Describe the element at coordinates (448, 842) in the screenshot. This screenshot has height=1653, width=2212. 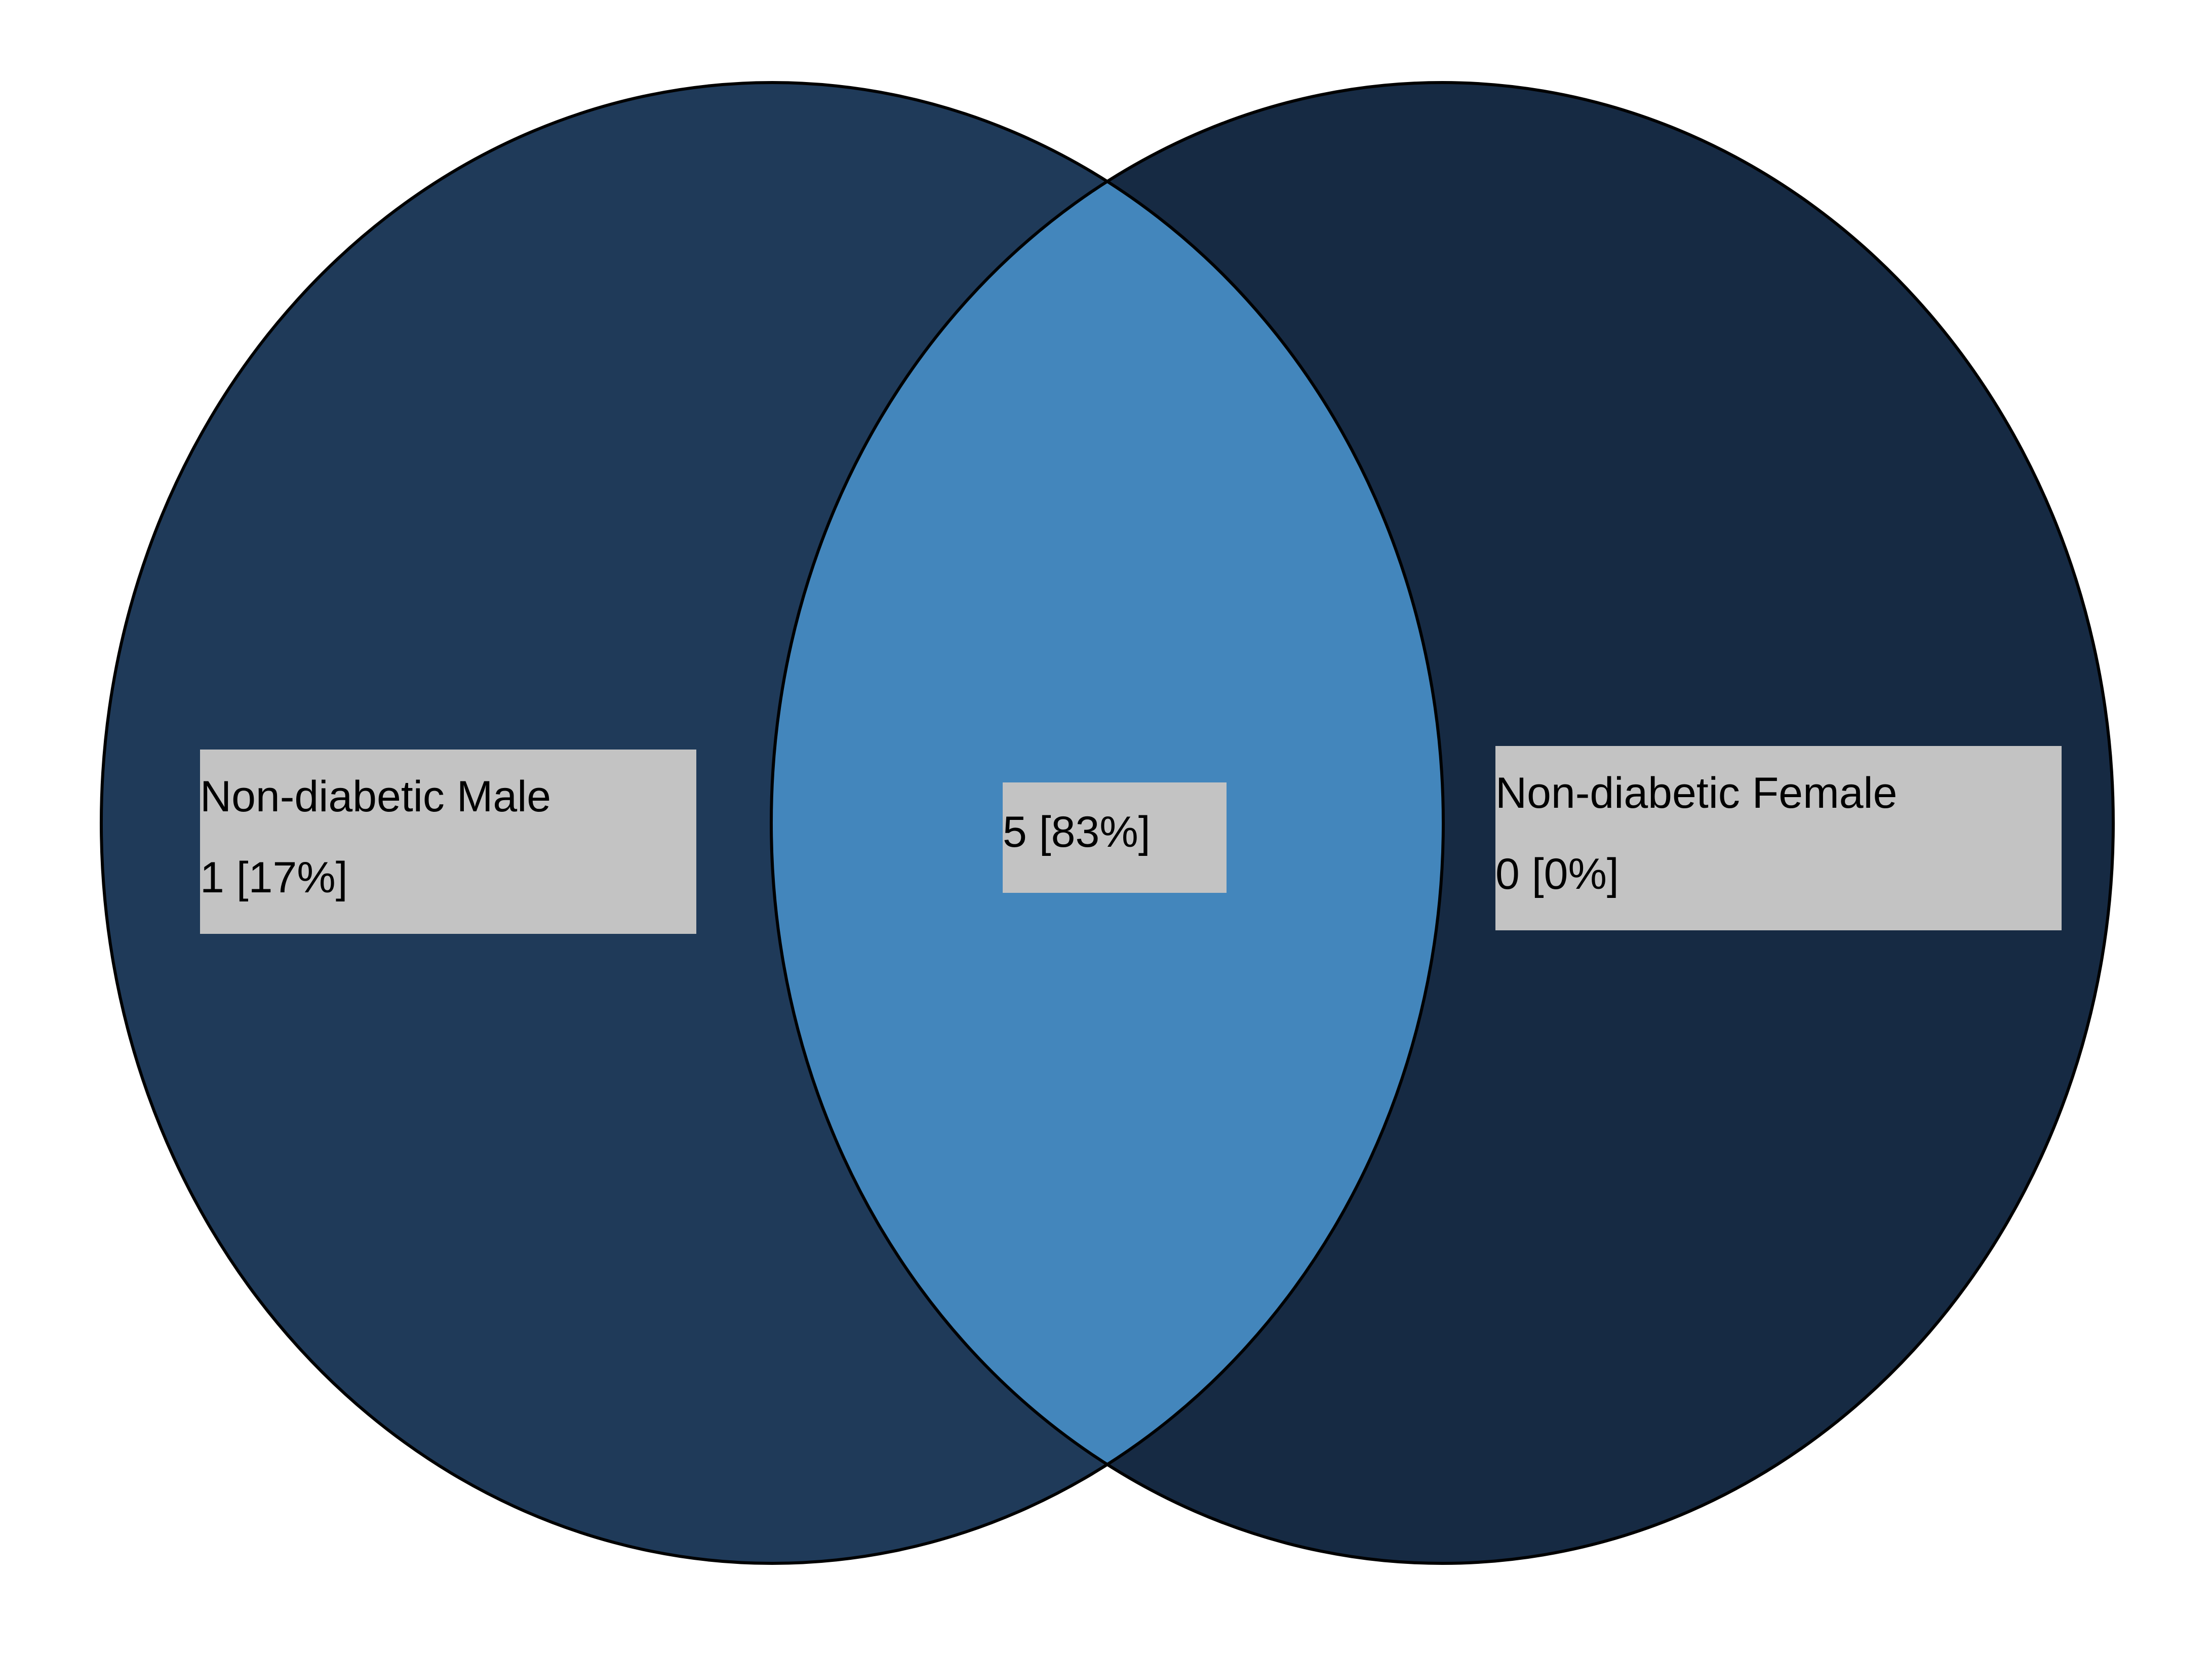
I see `set-left-label: Non-diabetic Male 1 [17%]` at that location.